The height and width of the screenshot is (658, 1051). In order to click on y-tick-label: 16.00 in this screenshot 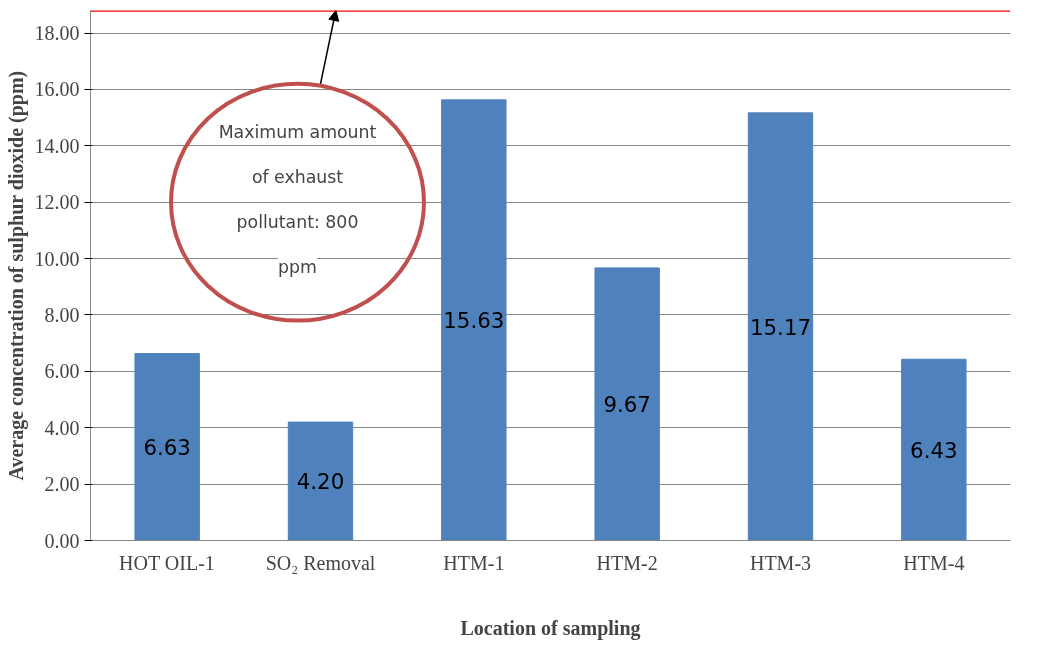, I will do `click(57, 89)`.